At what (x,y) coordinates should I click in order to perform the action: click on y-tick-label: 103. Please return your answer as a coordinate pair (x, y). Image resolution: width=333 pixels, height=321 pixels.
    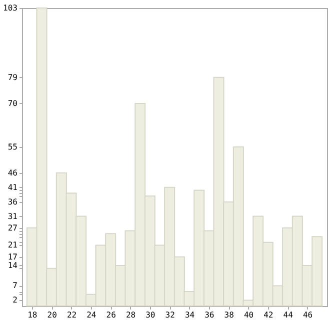
    Looking at the image, I should click on (10, 8).